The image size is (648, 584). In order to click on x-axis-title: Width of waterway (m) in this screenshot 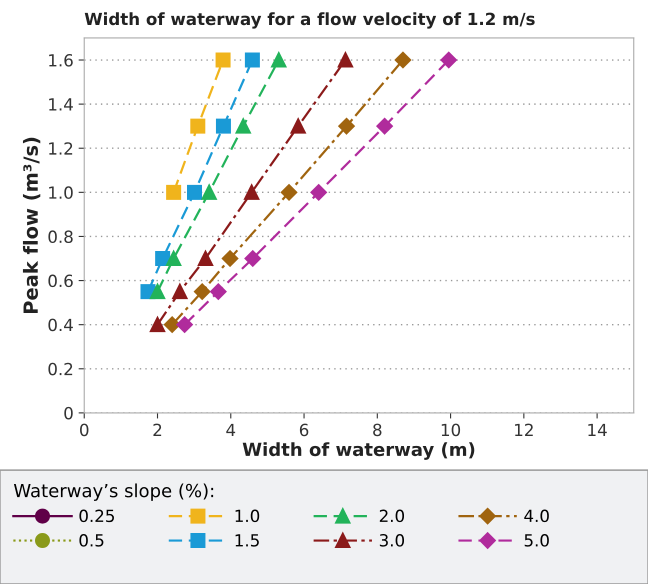, I will do `click(358, 451)`.